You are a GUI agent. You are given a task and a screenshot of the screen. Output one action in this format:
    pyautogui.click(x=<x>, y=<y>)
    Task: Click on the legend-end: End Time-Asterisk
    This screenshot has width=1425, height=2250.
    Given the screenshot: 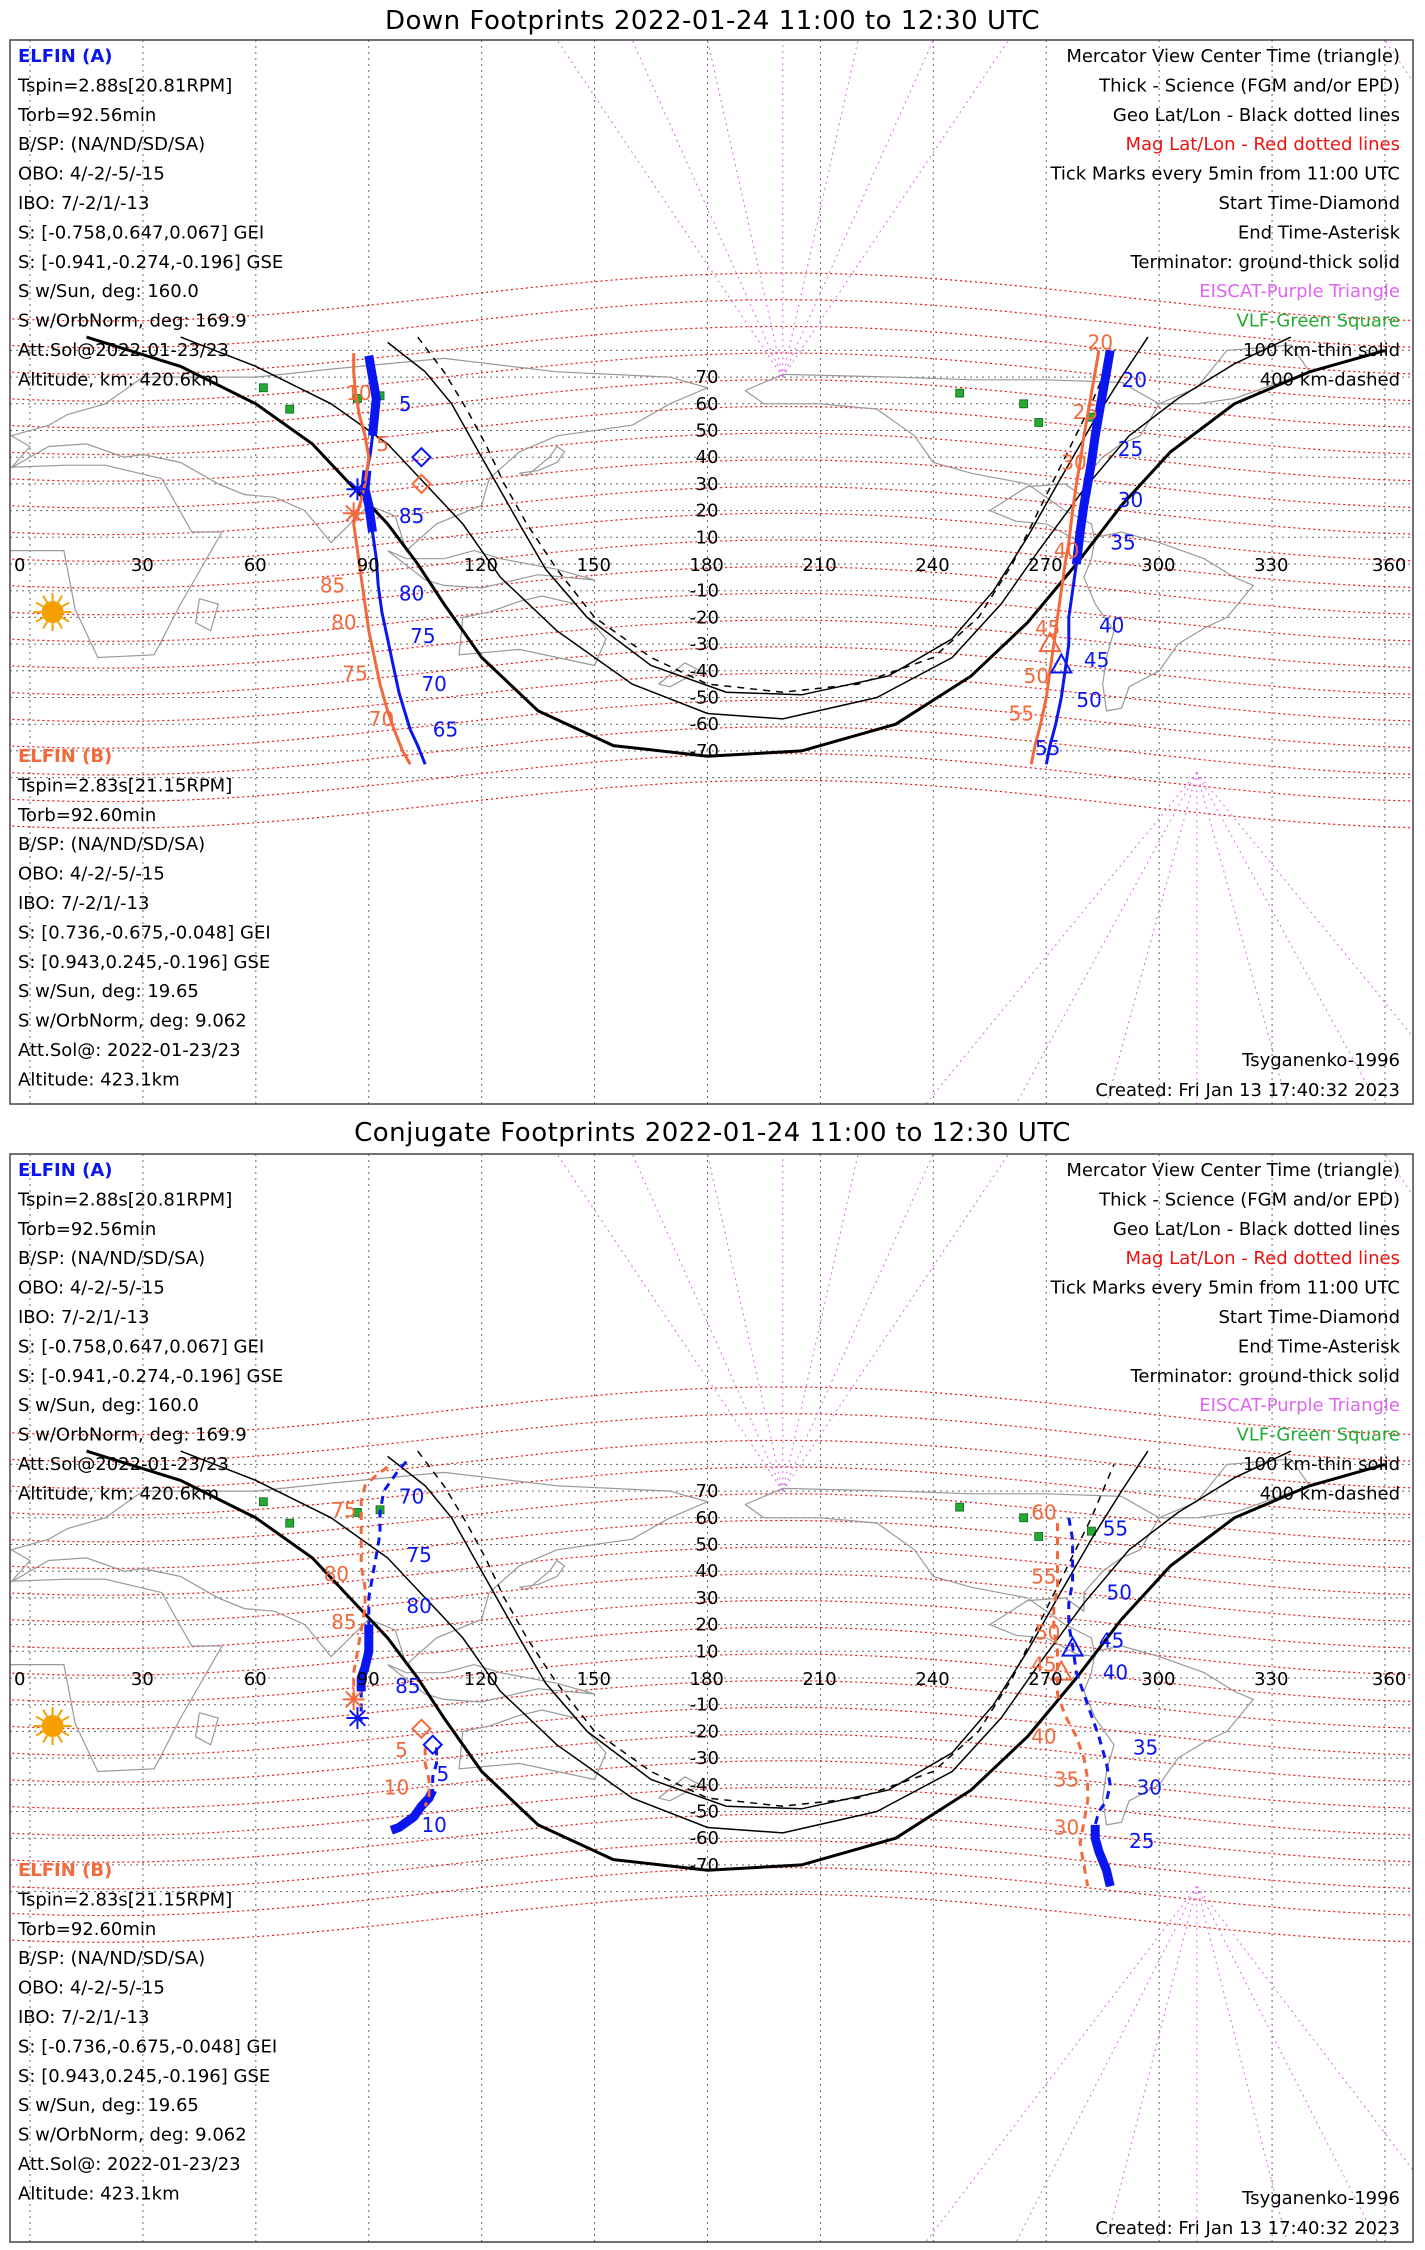 What is the action you would take?
    pyautogui.click(x=1319, y=1346)
    